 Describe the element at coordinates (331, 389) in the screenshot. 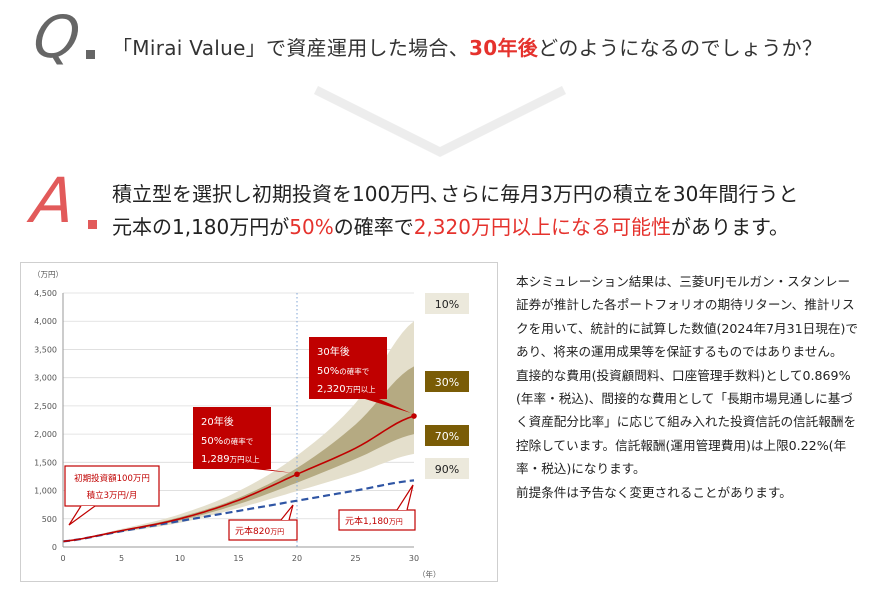

I see `callout-30-years-amount-part: 2,320` at that location.